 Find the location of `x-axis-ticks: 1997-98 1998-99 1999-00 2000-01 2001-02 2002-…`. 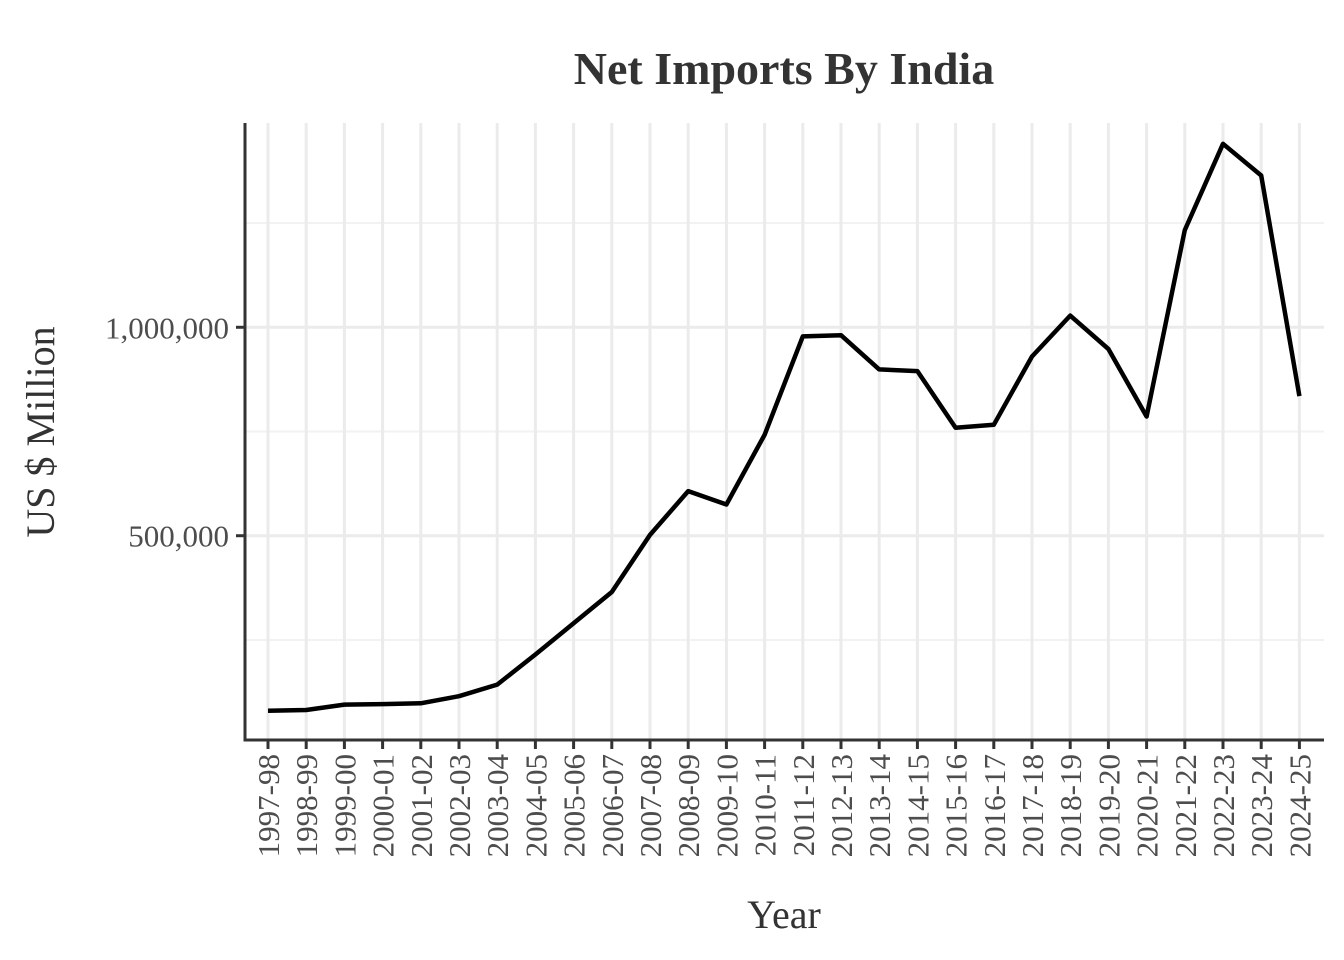

x-axis-ticks: 1997-98 1998-99 1999-00 2000-01 2001-02 2002-… is located at coordinates (784, 798).